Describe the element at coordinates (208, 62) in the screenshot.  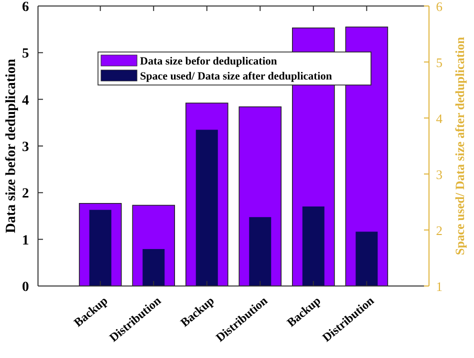
I see `legend-label: Data size befor deduplication` at that location.